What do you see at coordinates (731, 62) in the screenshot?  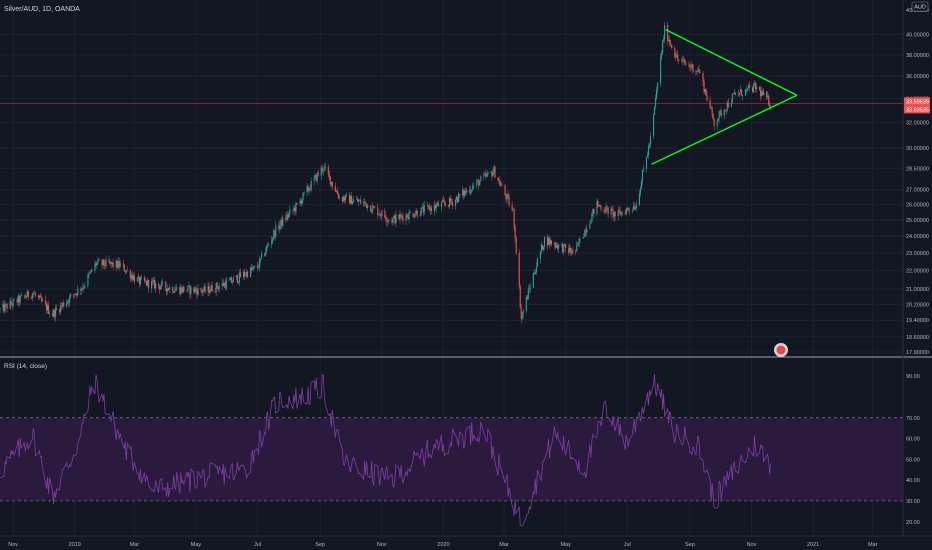 I see `triangle-upper-trendline` at bounding box center [731, 62].